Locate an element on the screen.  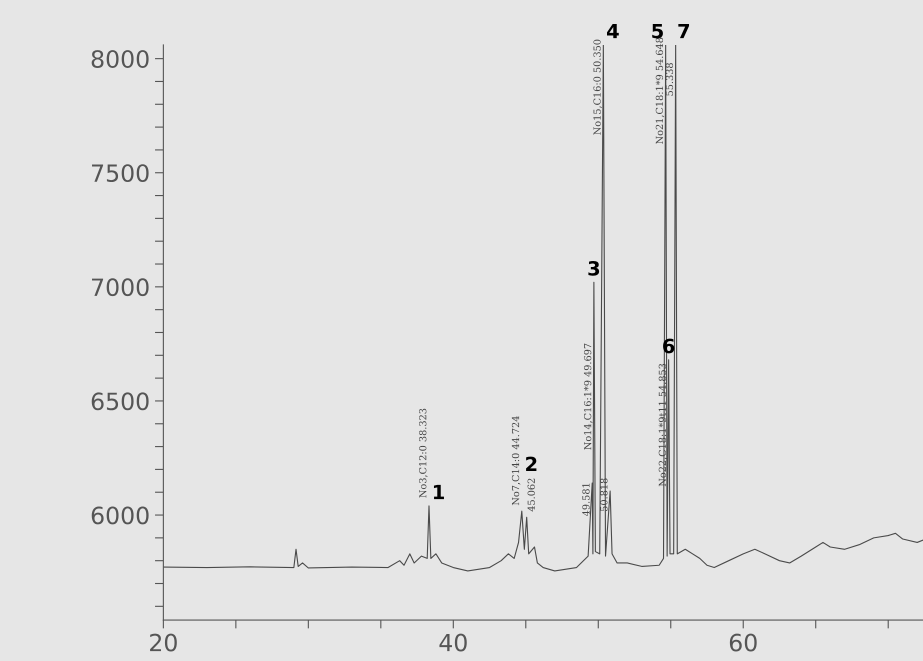
y-tick-label: 6000 is located at coordinates (120, 515).